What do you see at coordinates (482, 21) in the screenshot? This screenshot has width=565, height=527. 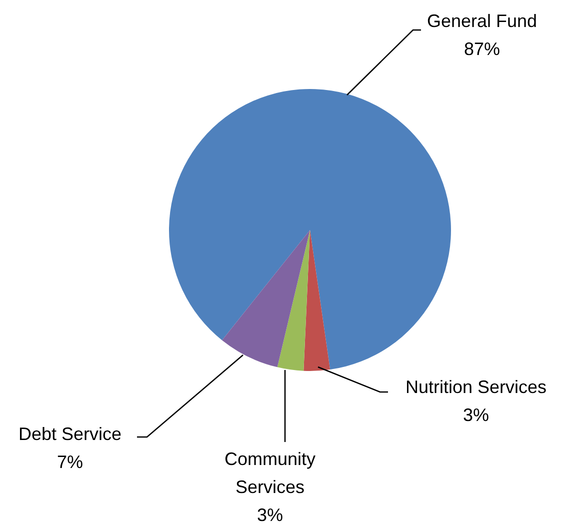 I see `slice-label: General Fund` at bounding box center [482, 21].